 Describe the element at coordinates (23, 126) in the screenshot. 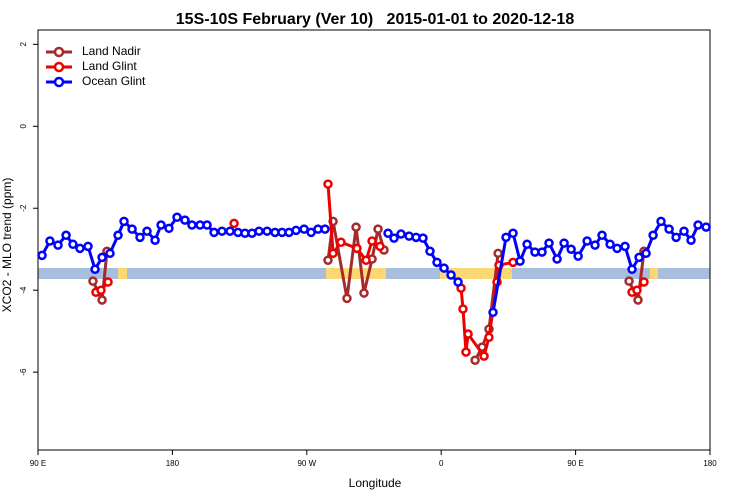

I see `y-tick-label: 0` at that location.